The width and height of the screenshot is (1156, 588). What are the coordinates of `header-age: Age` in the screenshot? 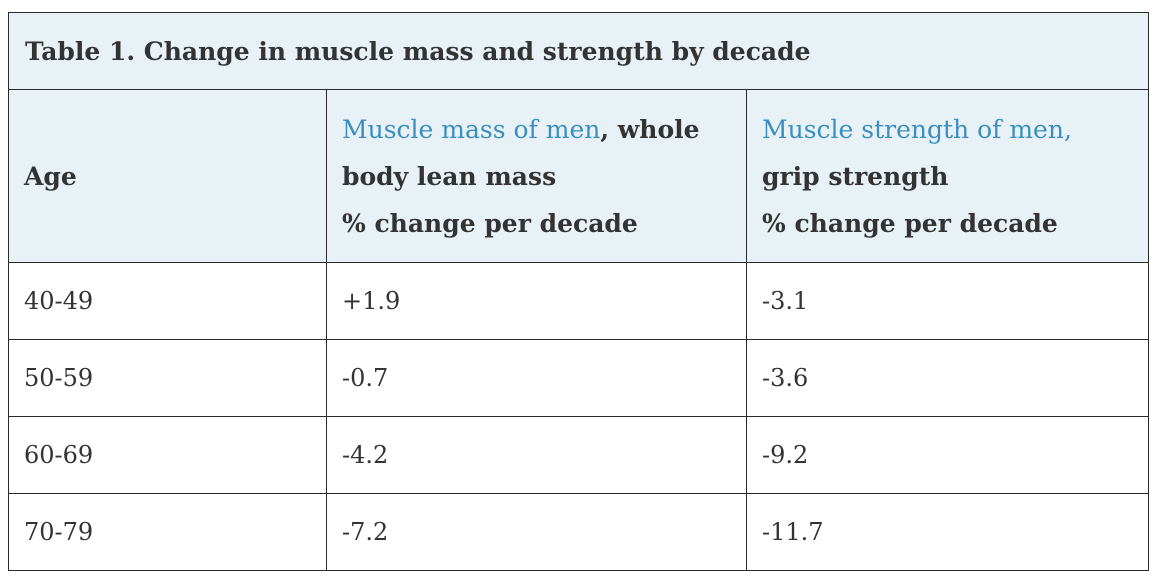 It's located at (168, 176).